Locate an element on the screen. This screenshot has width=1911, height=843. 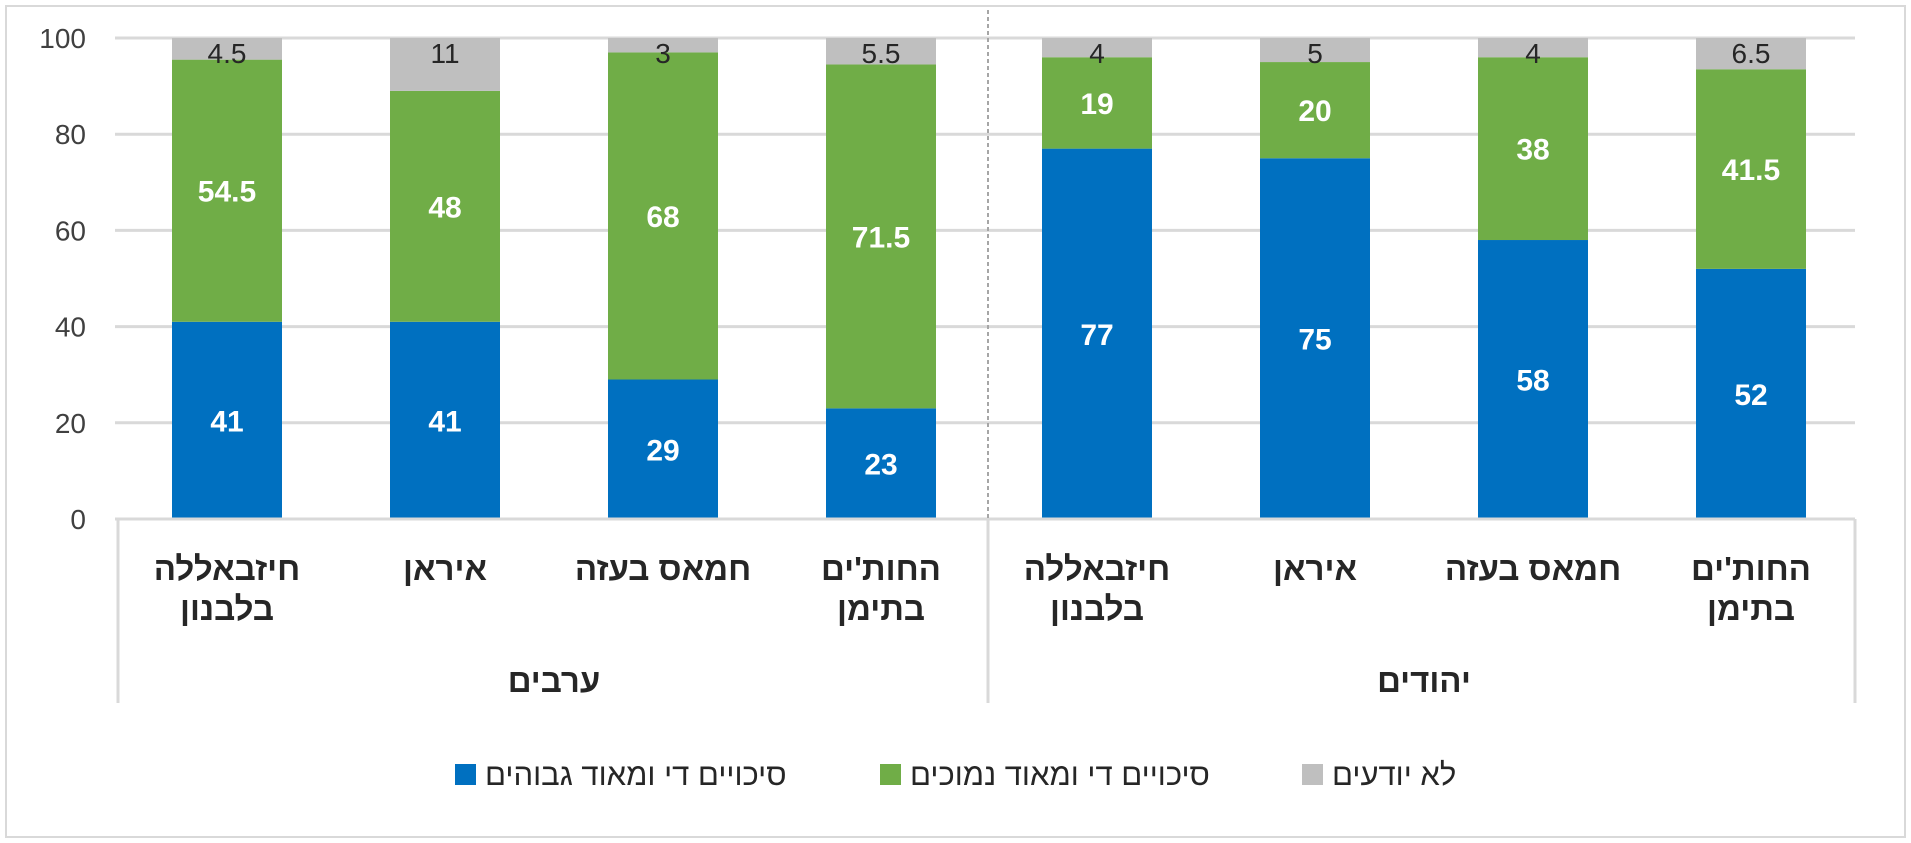
y-tick-label: 40 is located at coordinates (70, 327).